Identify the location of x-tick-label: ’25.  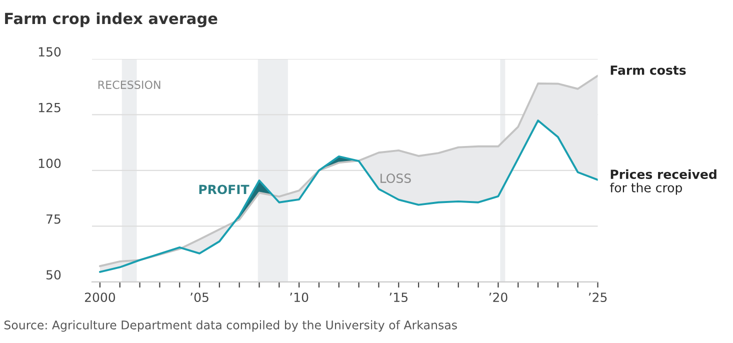
(597, 297).